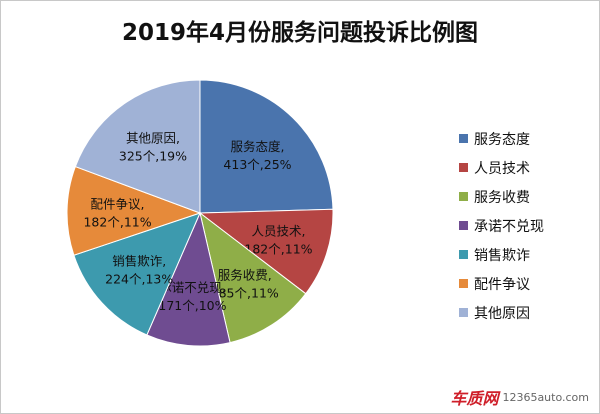 This screenshot has height=414, width=600. What do you see at coordinates (117, 222) in the screenshot?
I see `data-label-parts-dispute-value: 182个,11%` at bounding box center [117, 222].